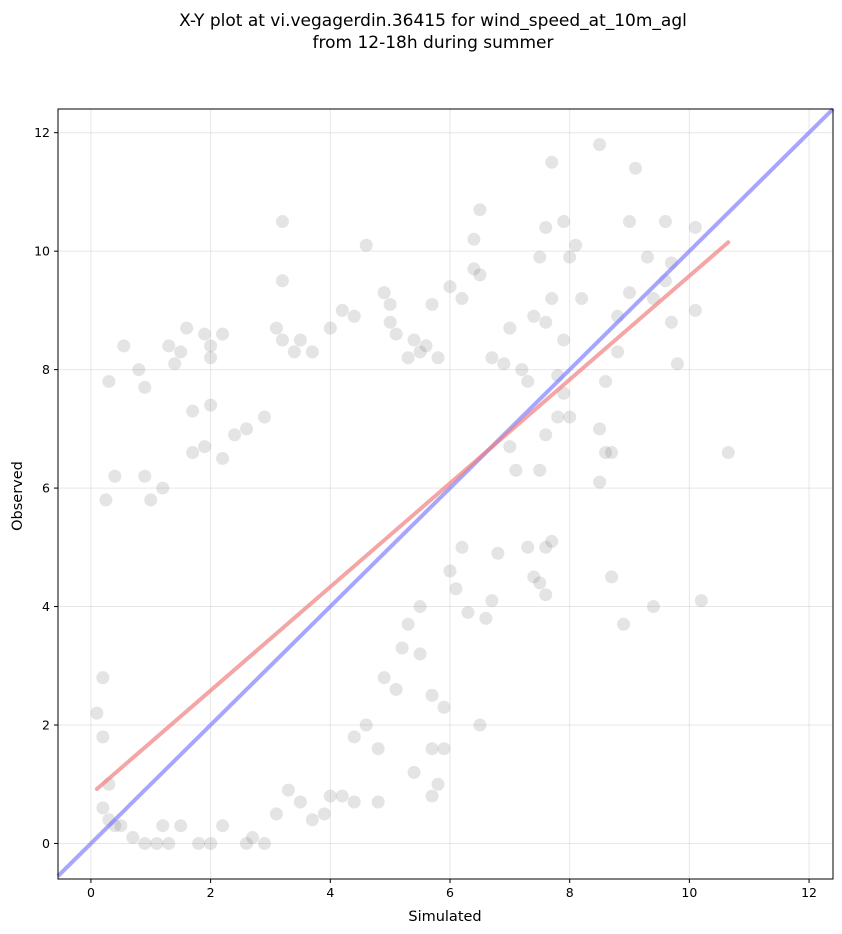 The width and height of the screenshot is (842, 934). I want to click on x-tick-label: 0, so click(91, 892).